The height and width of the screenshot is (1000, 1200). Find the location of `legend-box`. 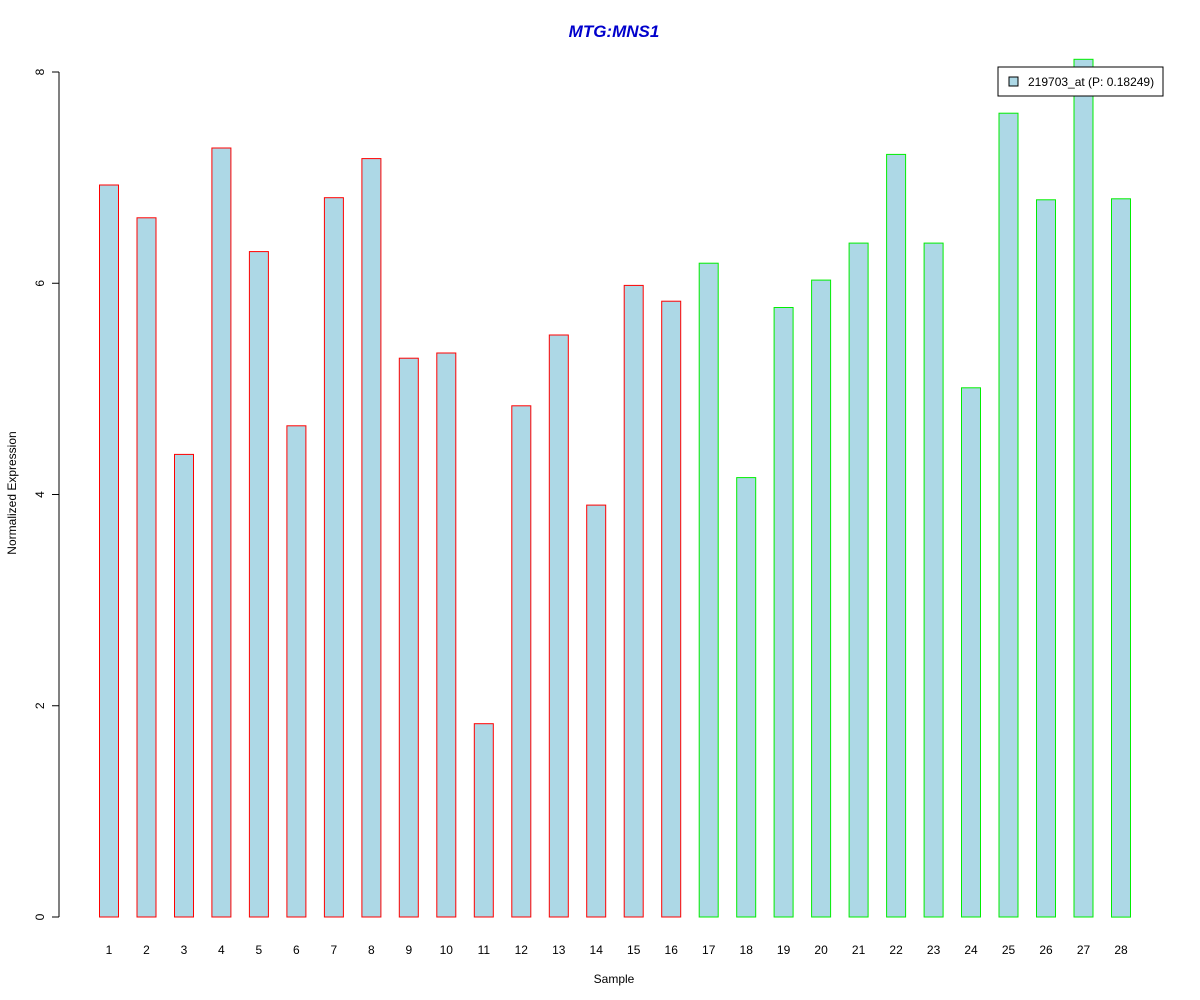

legend-box is located at coordinates (1080, 81).